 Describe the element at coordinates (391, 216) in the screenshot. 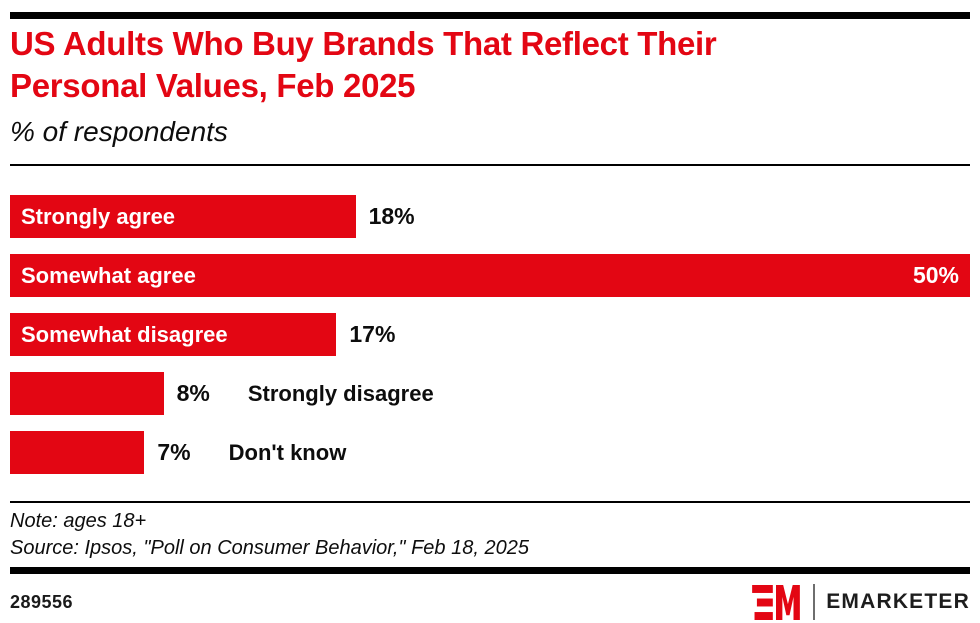

I see `bar-value: 18%` at that location.